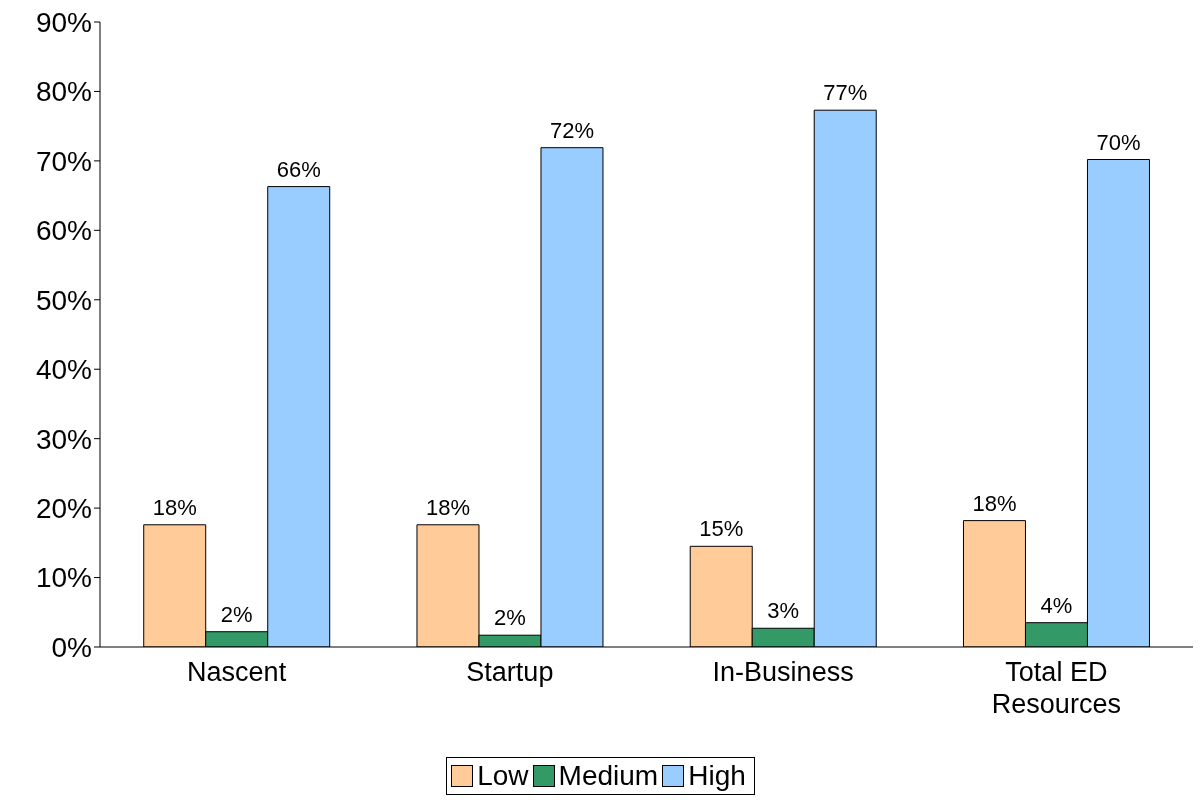 Image resolution: width=1203 pixels, height=811 pixels. I want to click on legend-label: Medium, so click(608, 776).